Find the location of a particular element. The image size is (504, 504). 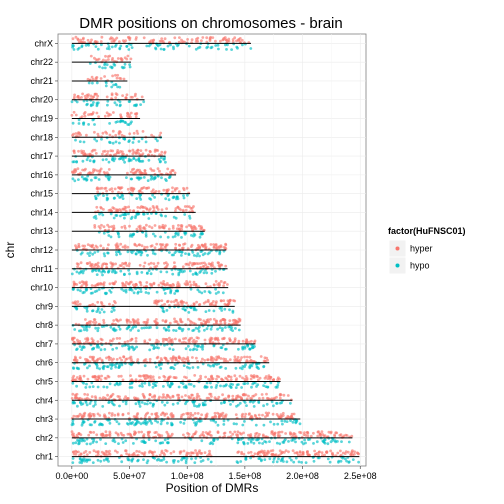

y-tick-label-chr13: chr13 is located at coordinates (41, 231).